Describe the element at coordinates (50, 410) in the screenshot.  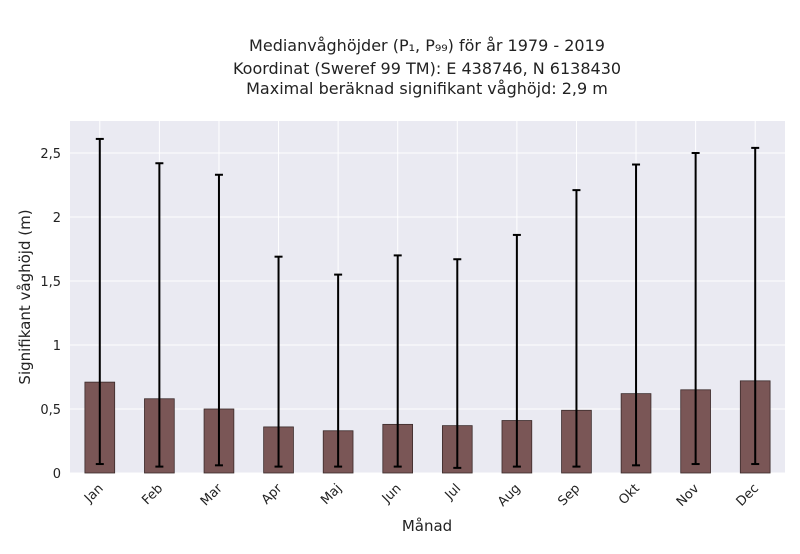
I see `y-tick-label: 0,5` at that location.